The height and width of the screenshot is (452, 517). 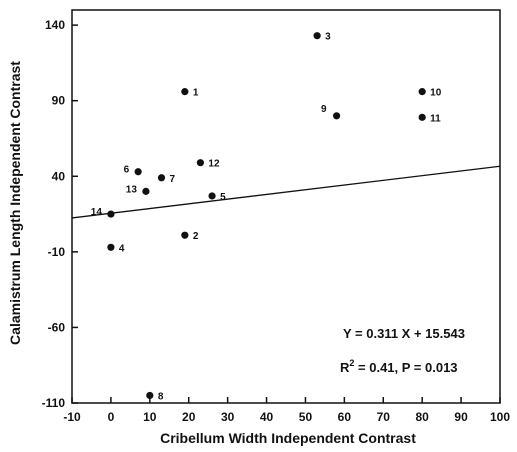 What do you see at coordinates (267, 417) in the screenshot?
I see `x-tick-label: 40` at bounding box center [267, 417].